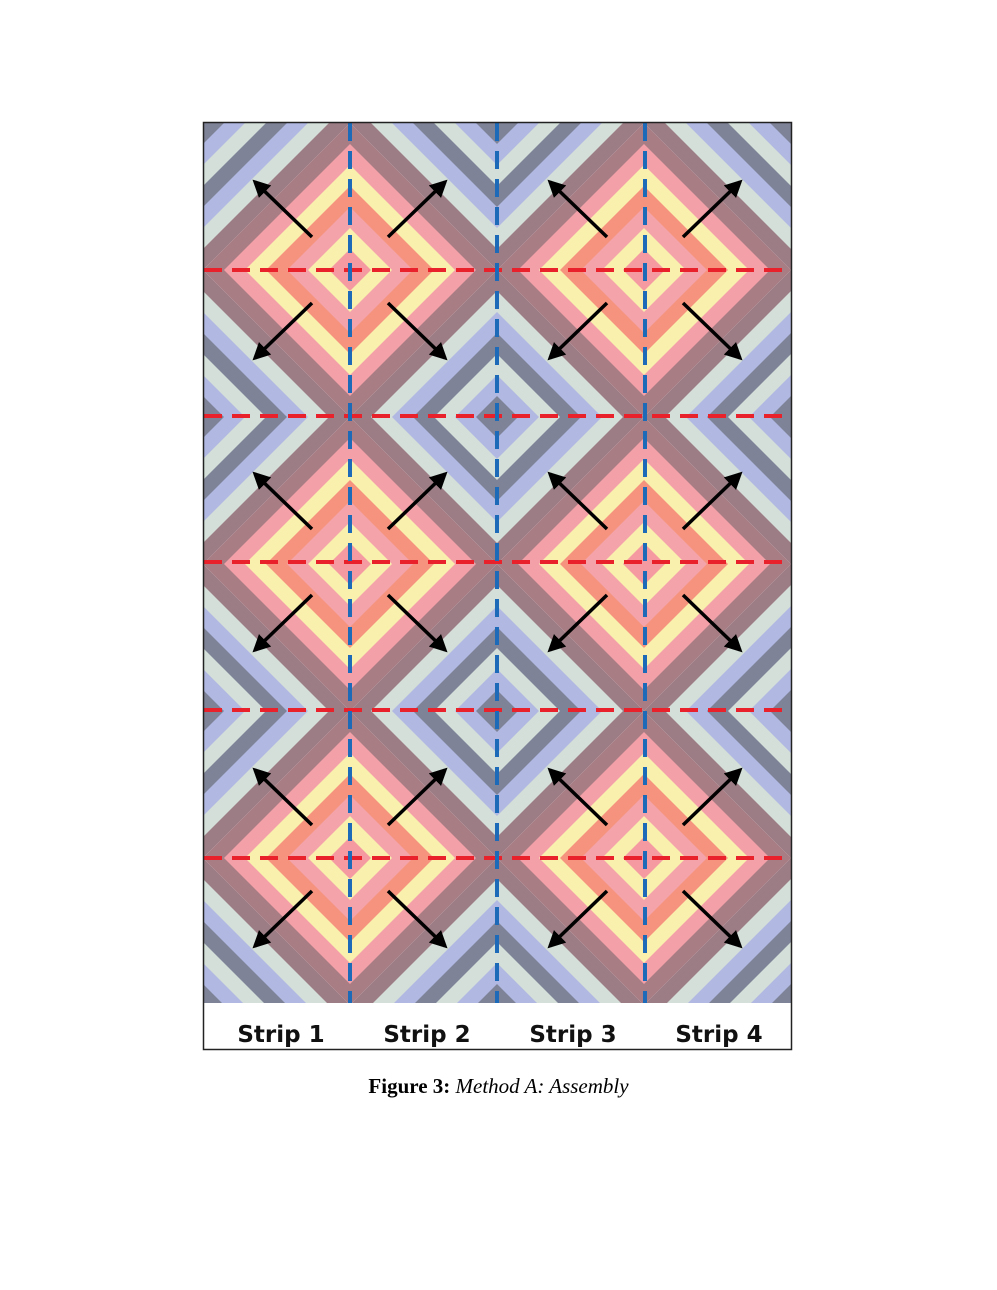 This screenshot has width=997, height=1290. What do you see at coordinates (280, 1035) in the screenshot?
I see `strip-label: Strip 1` at bounding box center [280, 1035].